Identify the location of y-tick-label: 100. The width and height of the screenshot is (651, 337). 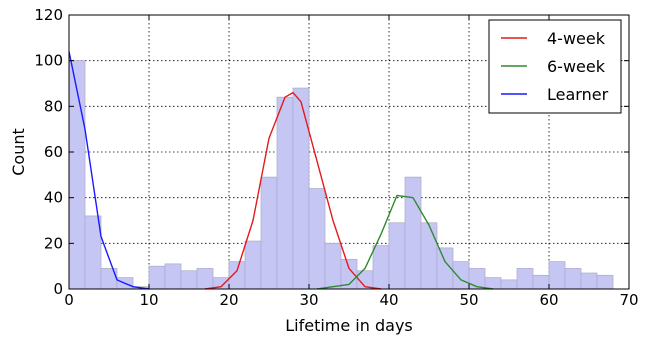
(48, 61).